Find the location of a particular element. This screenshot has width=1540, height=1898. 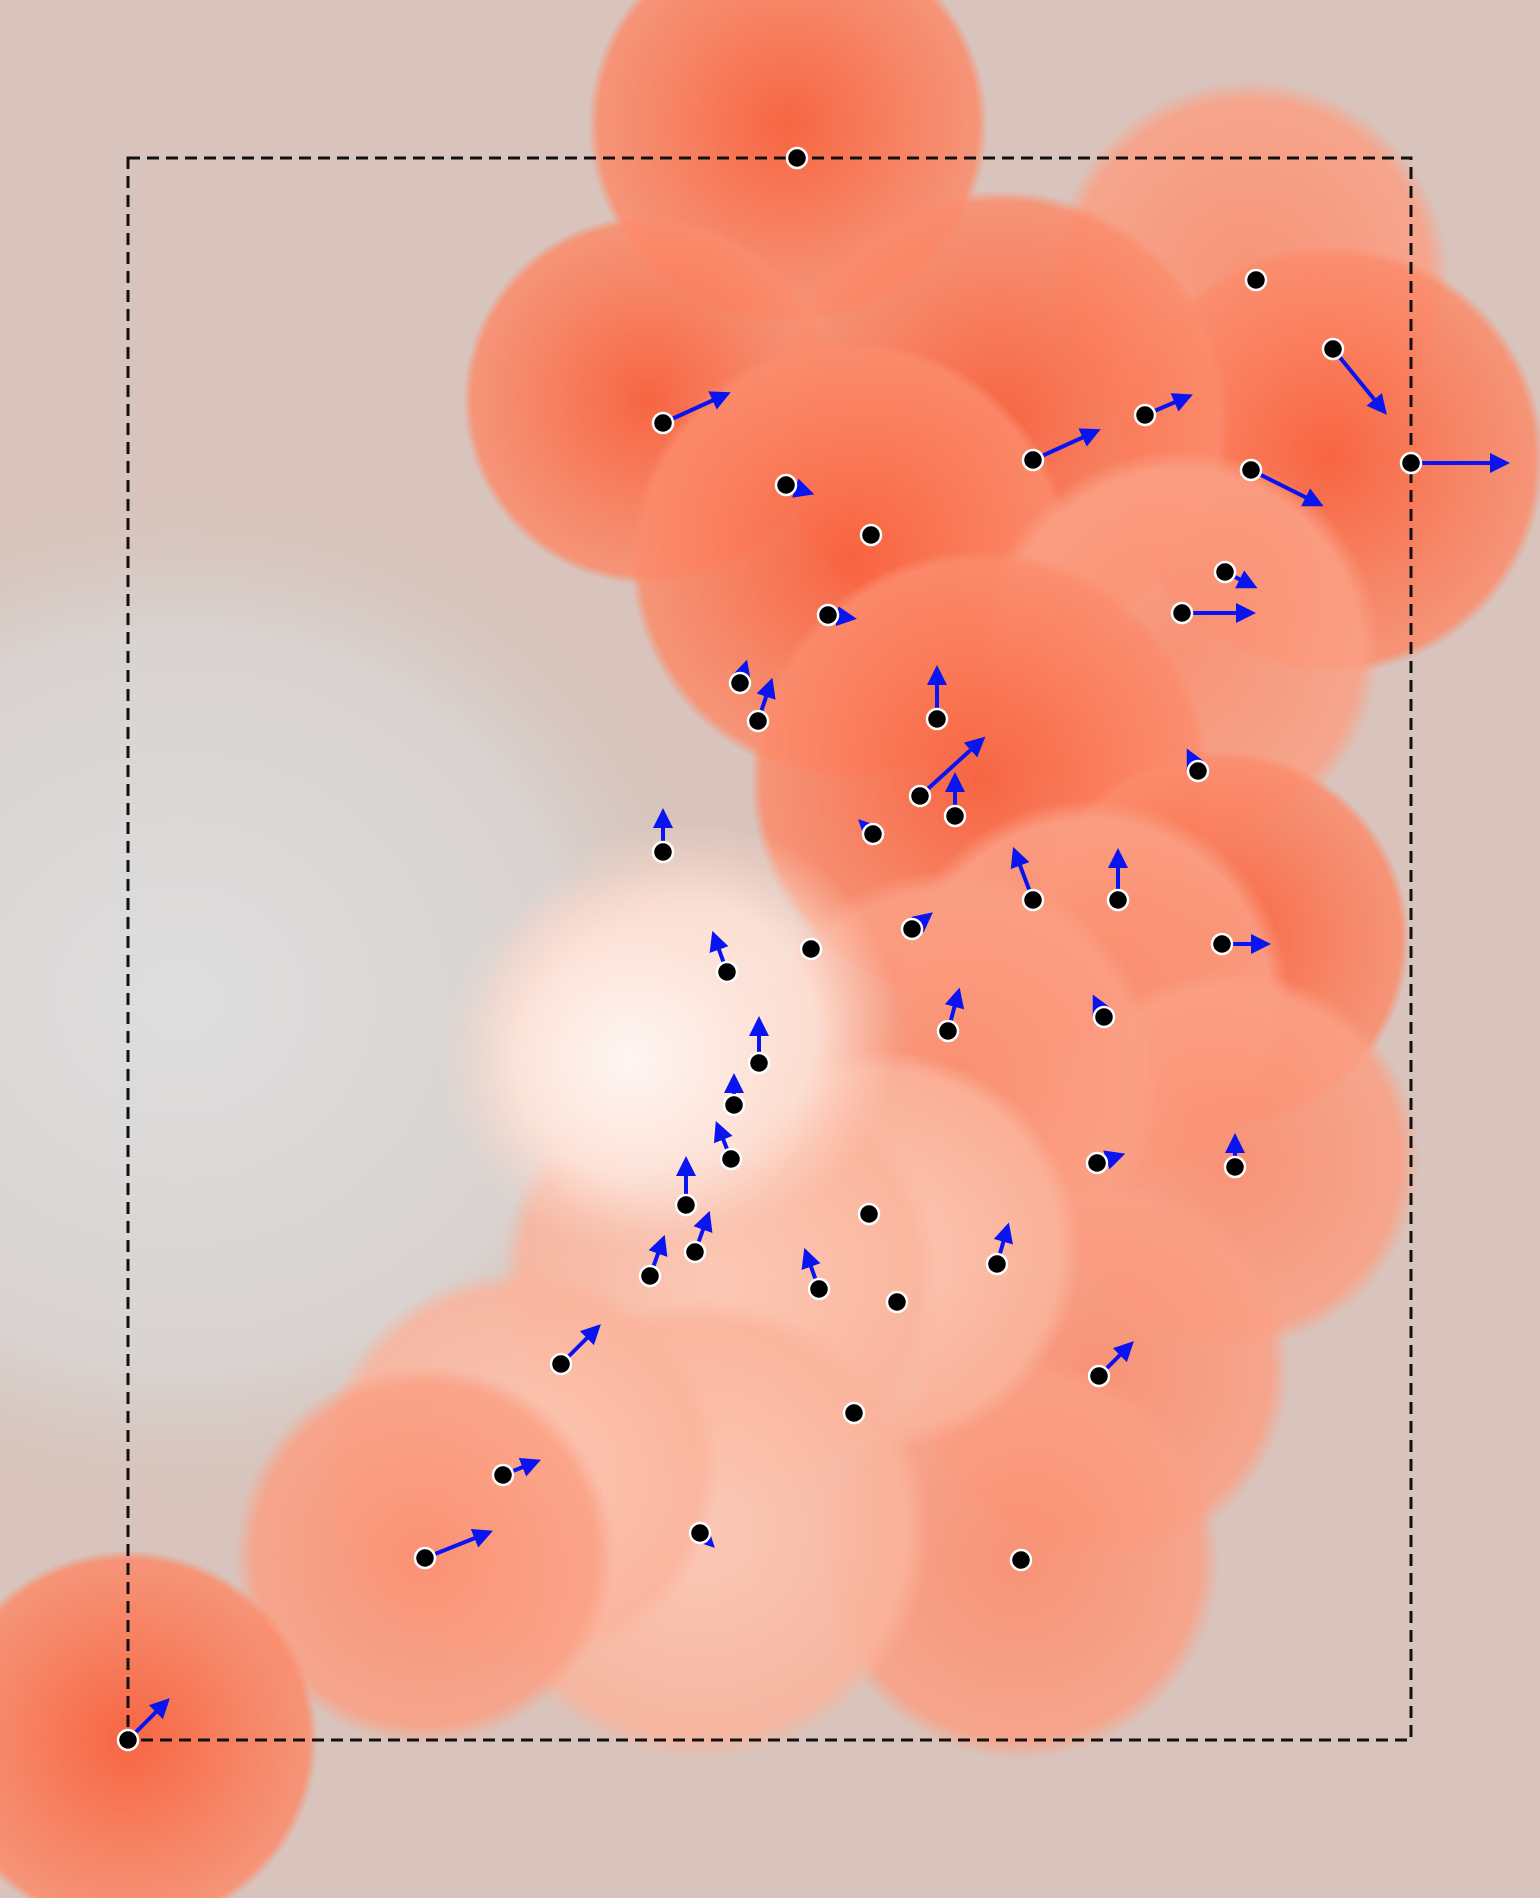

heat-blob is located at coordinates (159, 1724).